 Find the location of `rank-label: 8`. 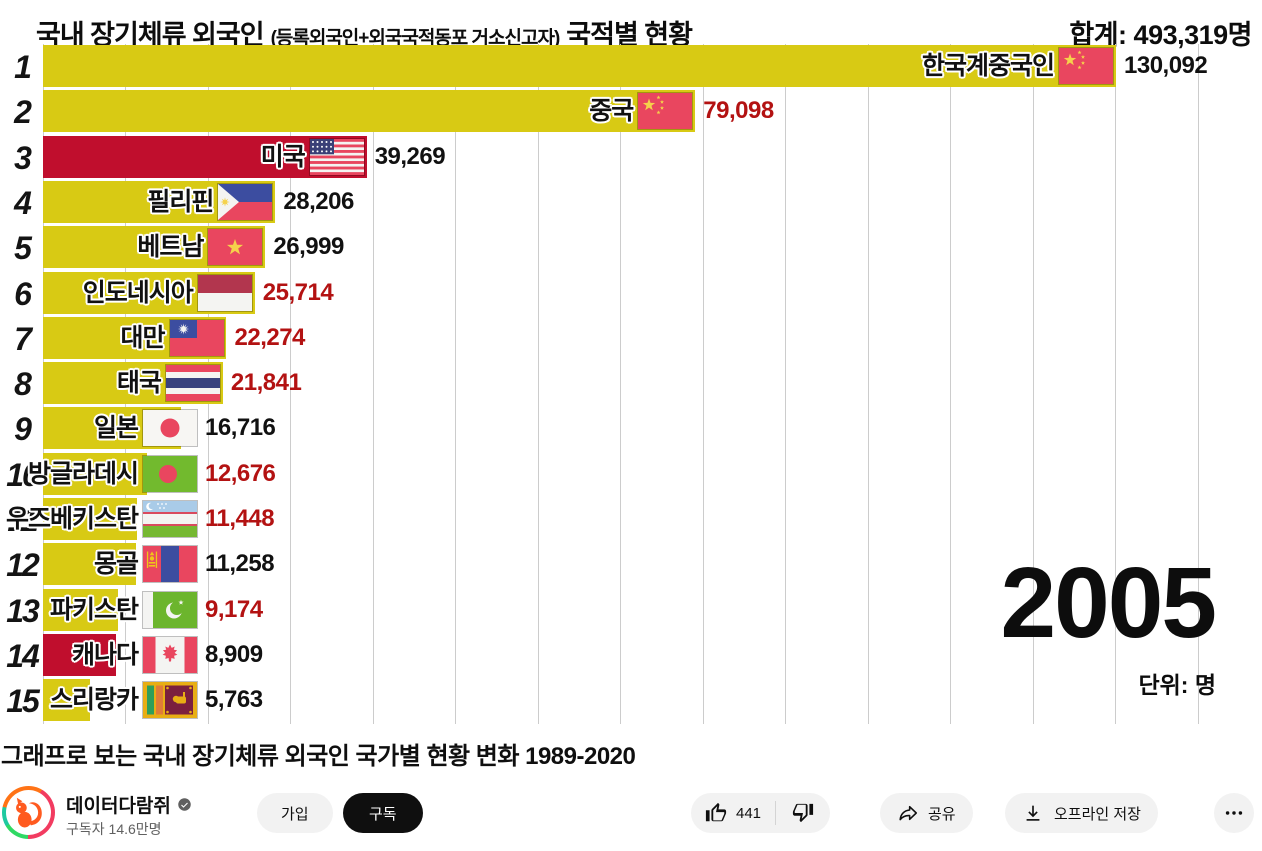

rank-label: 8 is located at coordinates (23, 384).